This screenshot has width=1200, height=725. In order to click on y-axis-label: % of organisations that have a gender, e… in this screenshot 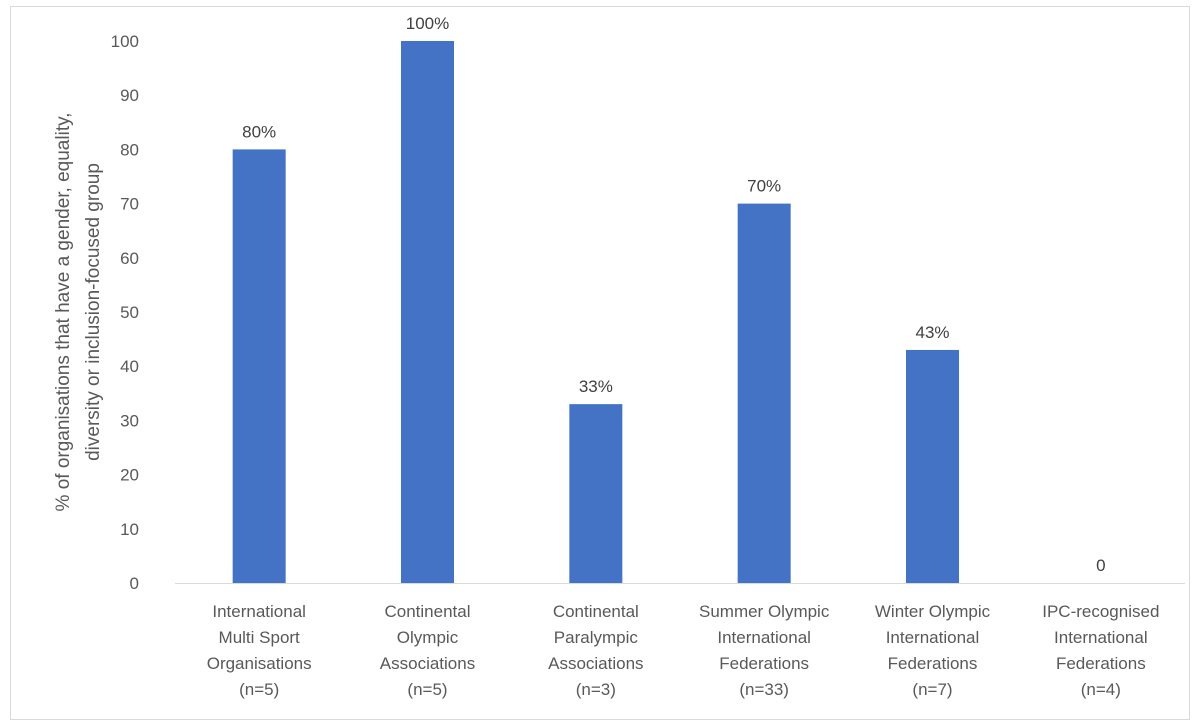, I will do `click(78, 312)`.